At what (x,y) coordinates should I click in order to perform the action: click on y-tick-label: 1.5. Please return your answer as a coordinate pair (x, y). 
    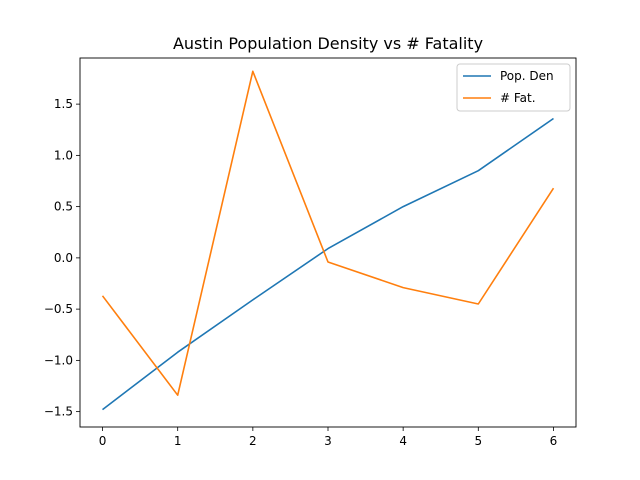
    Looking at the image, I should click on (63, 104).